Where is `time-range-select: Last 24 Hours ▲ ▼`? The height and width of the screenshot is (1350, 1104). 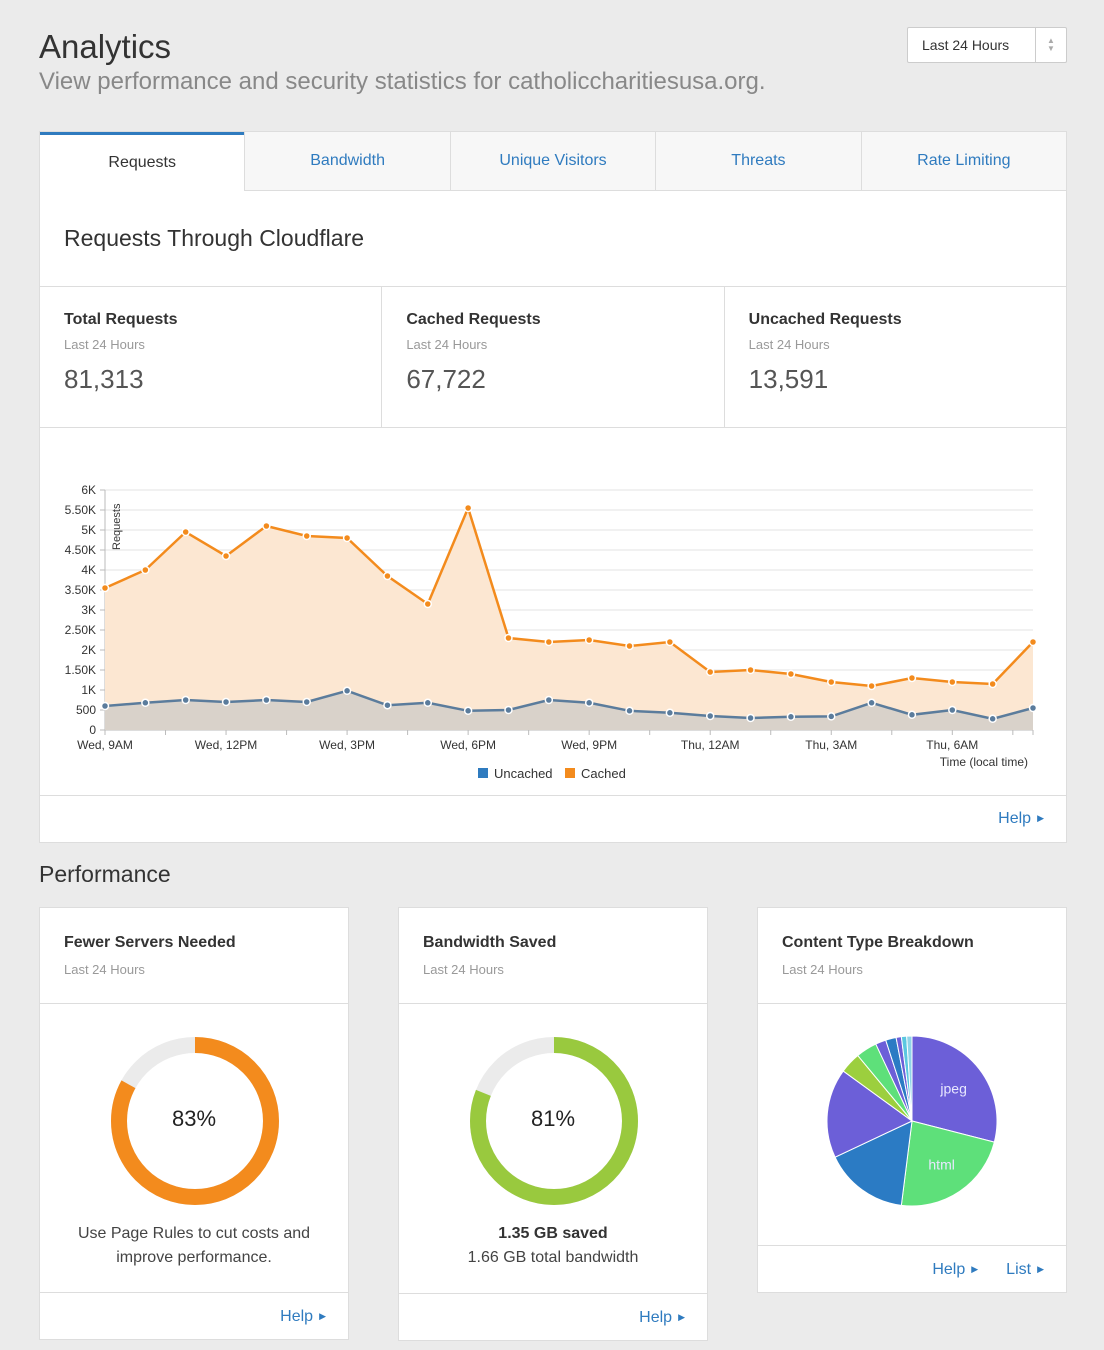 time-range-select: Last 24 Hours ▲ ▼ is located at coordinates (987, 45).